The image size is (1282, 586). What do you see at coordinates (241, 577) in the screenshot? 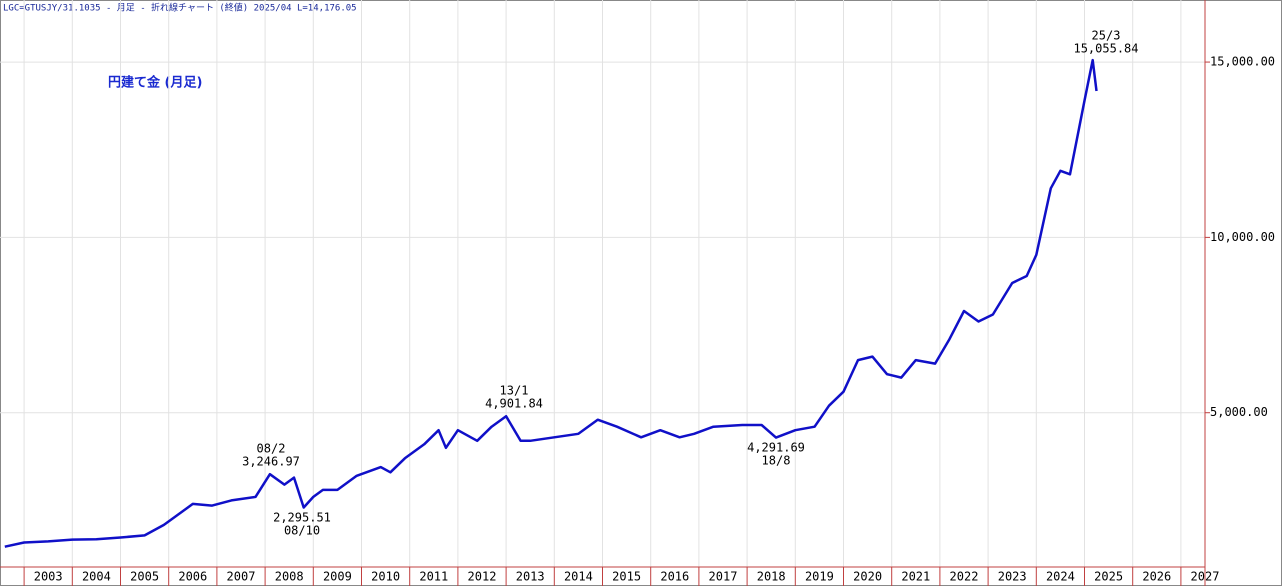
I see `x-tick-label: 2007` at bounding box center [241, 577].